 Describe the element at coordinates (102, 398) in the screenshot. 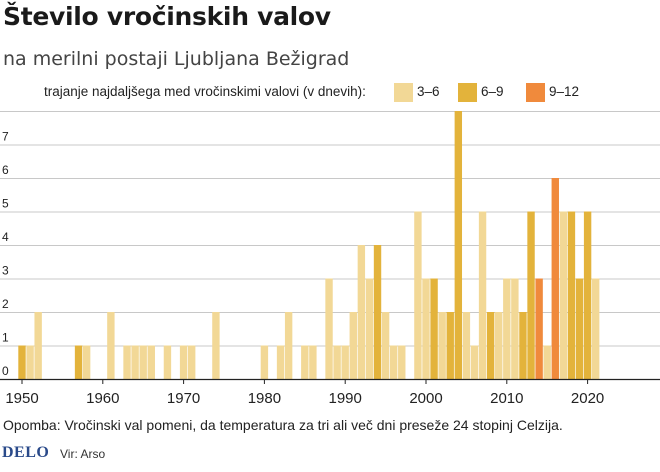

I see `x-tick-label-1960: 1960` at that location.